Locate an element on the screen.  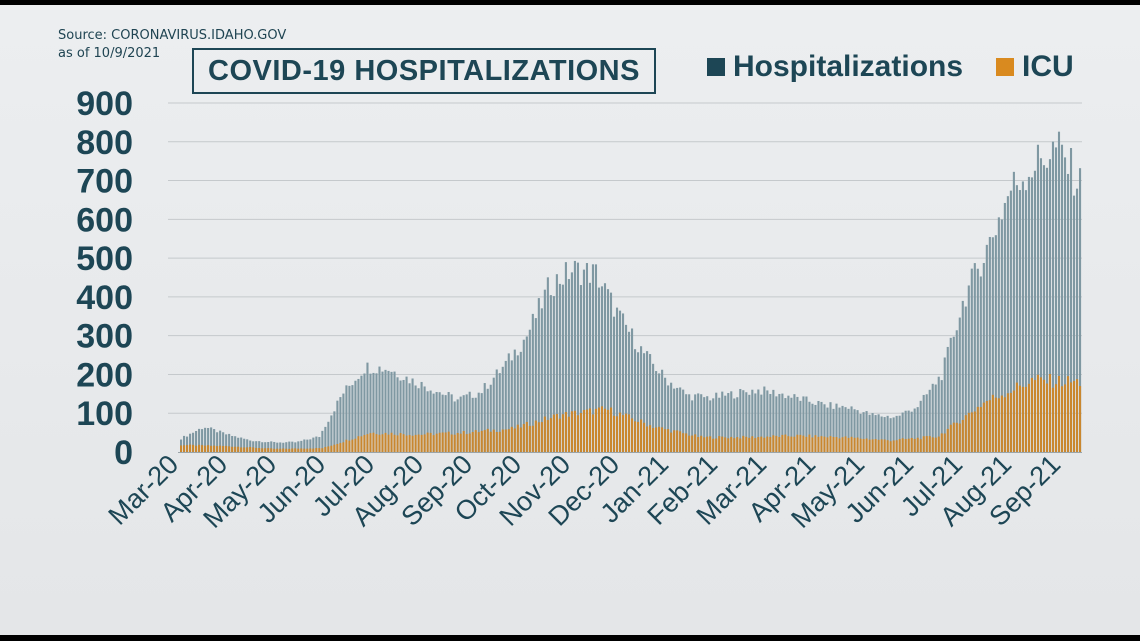
y-tick-label: 300 is located at coordinates (104, 337).